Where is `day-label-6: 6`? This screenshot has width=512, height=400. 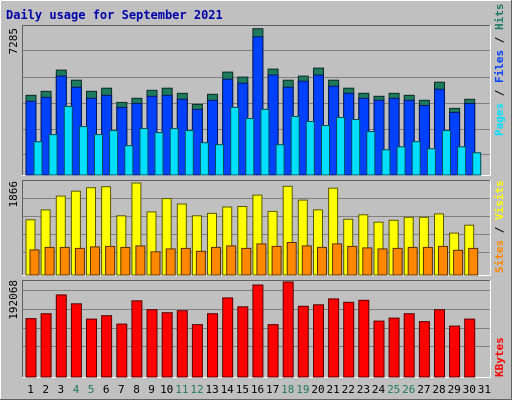
day-label-6: 6 is located at coordinates (106, 389).